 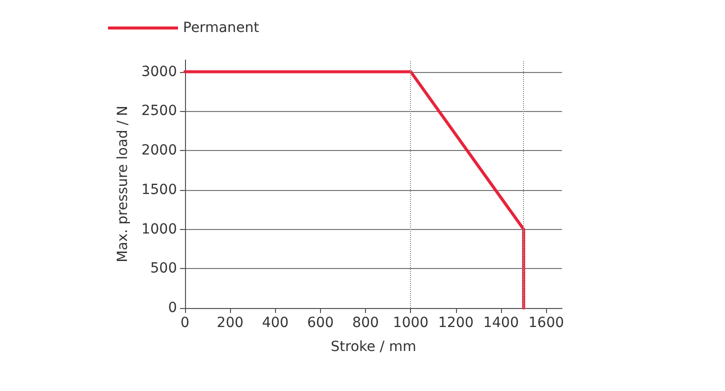 I want to click on x-tick-label: 1400, so click(x=501, y=323).